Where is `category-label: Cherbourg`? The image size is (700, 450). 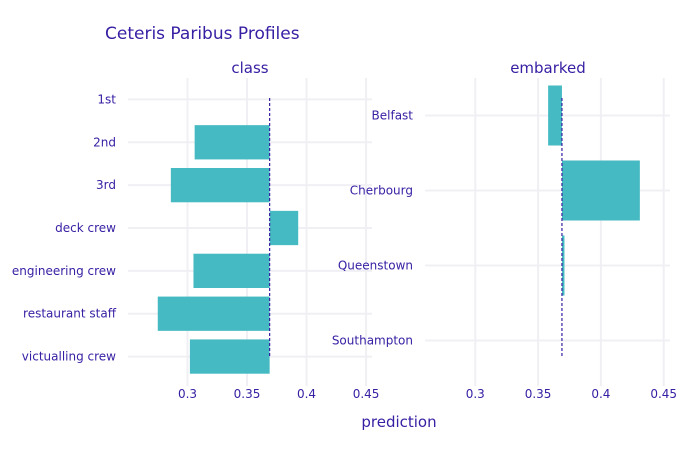
category-label: Cherbourg is located at coordinates (381, 191).